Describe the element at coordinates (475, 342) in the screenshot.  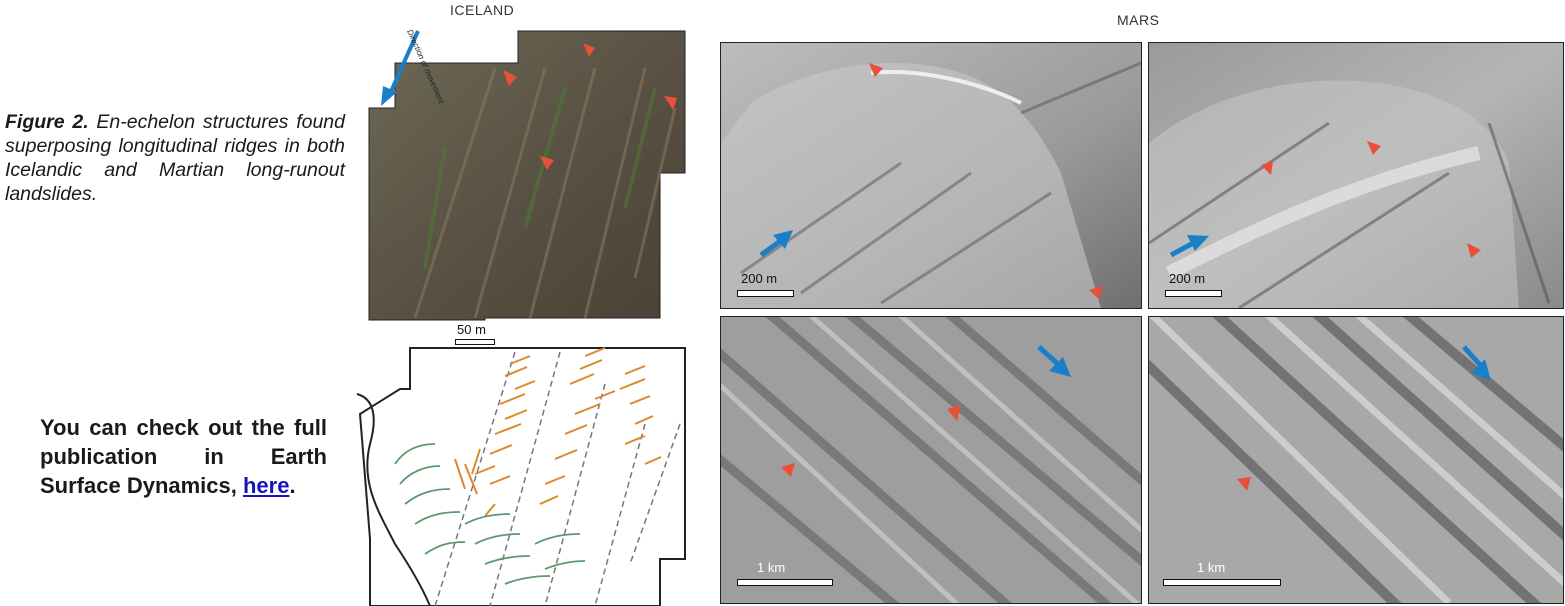
I see `iceland-scale-bar` at that location.